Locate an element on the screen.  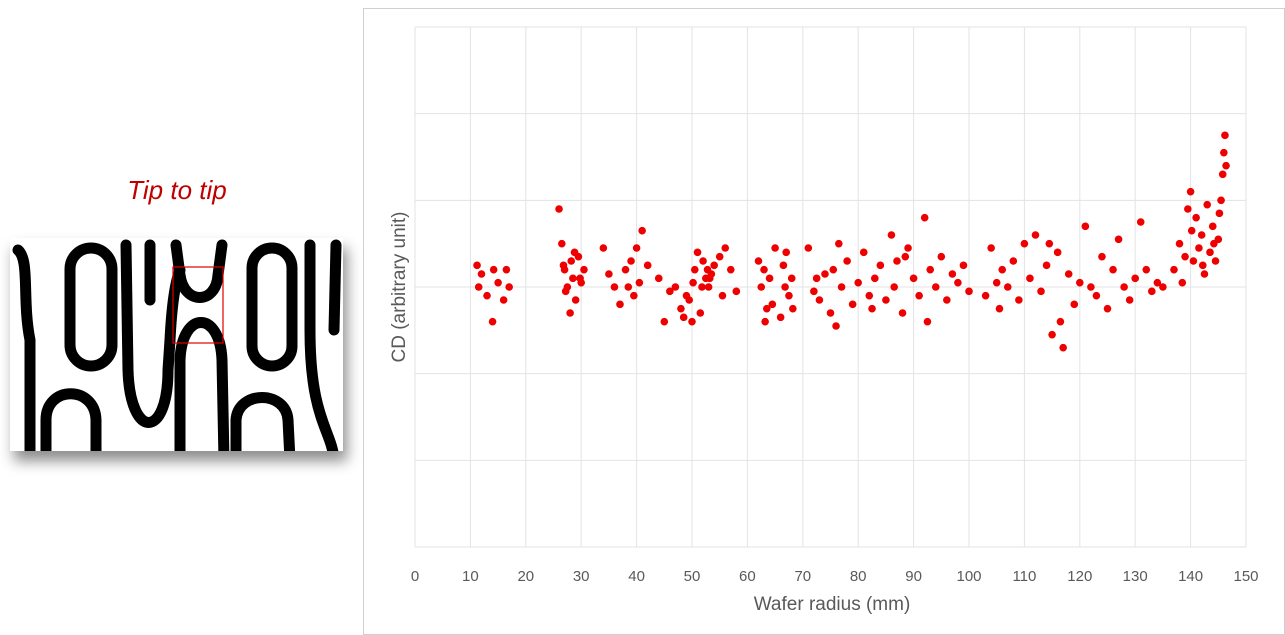
x-tick-label: 50 is located at coordinates (692, 576).